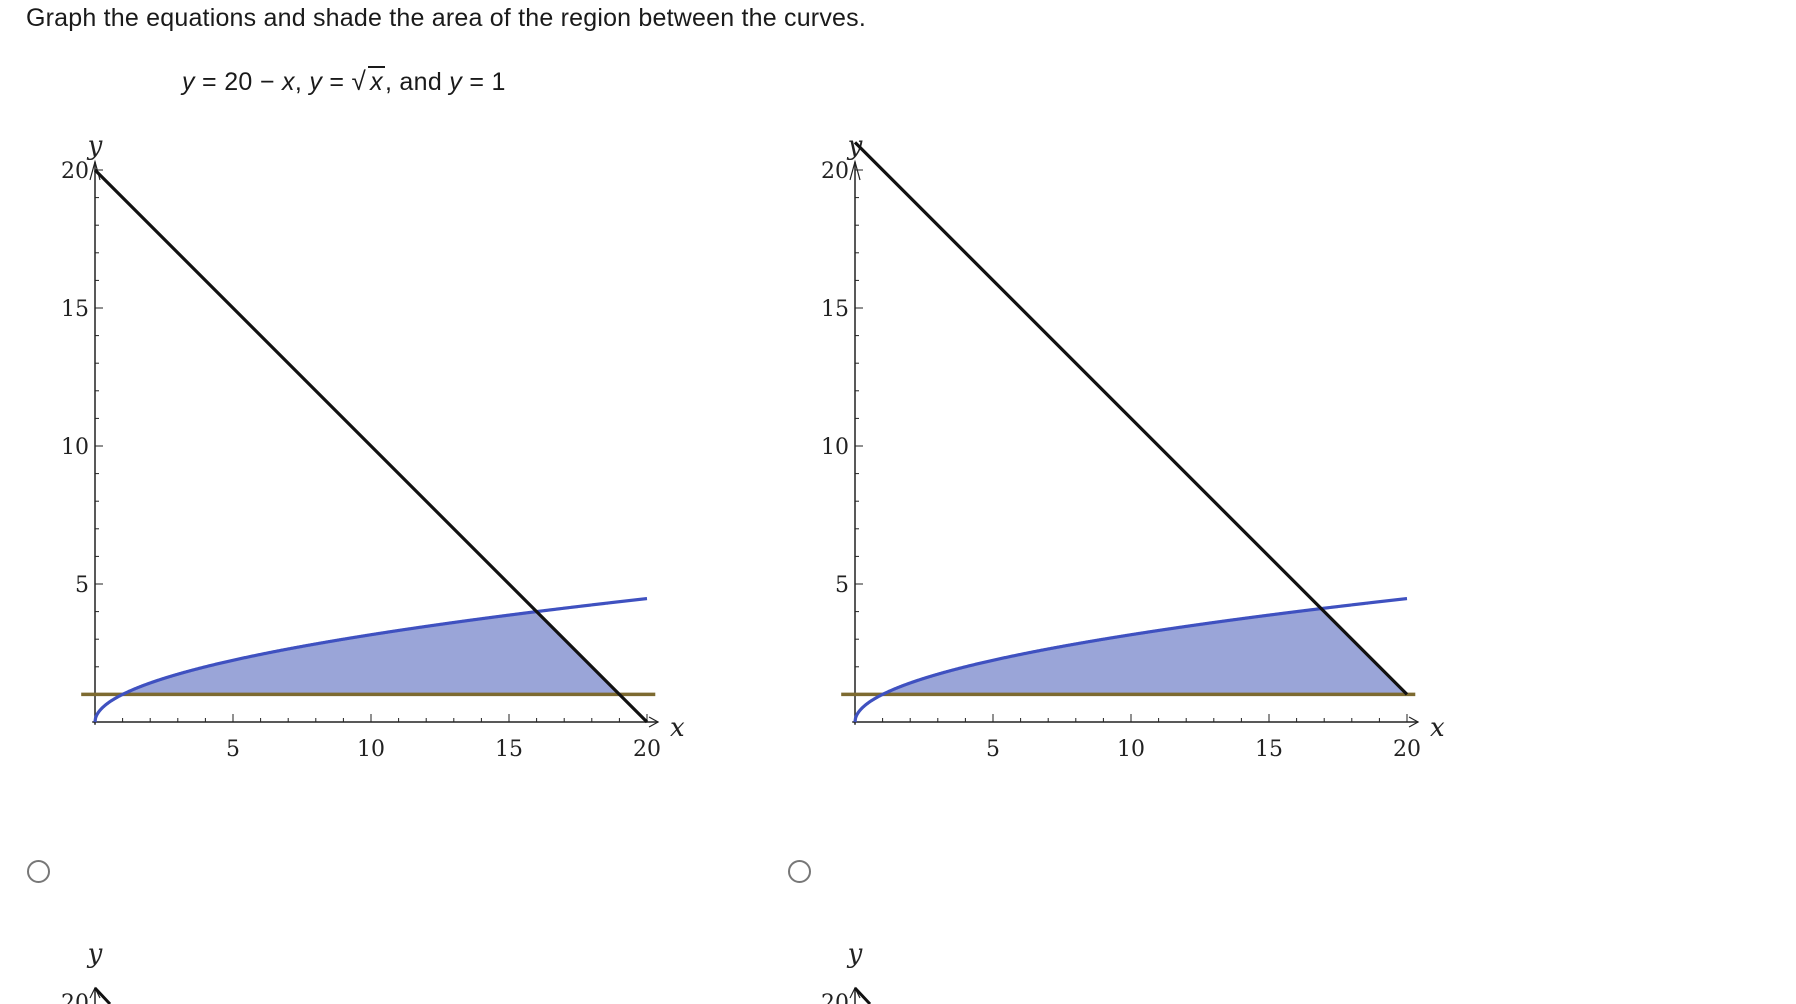  Describe the element at coordinates (484, 82) in the screenshot. I see `eq3-rhs: = 1` at that location.